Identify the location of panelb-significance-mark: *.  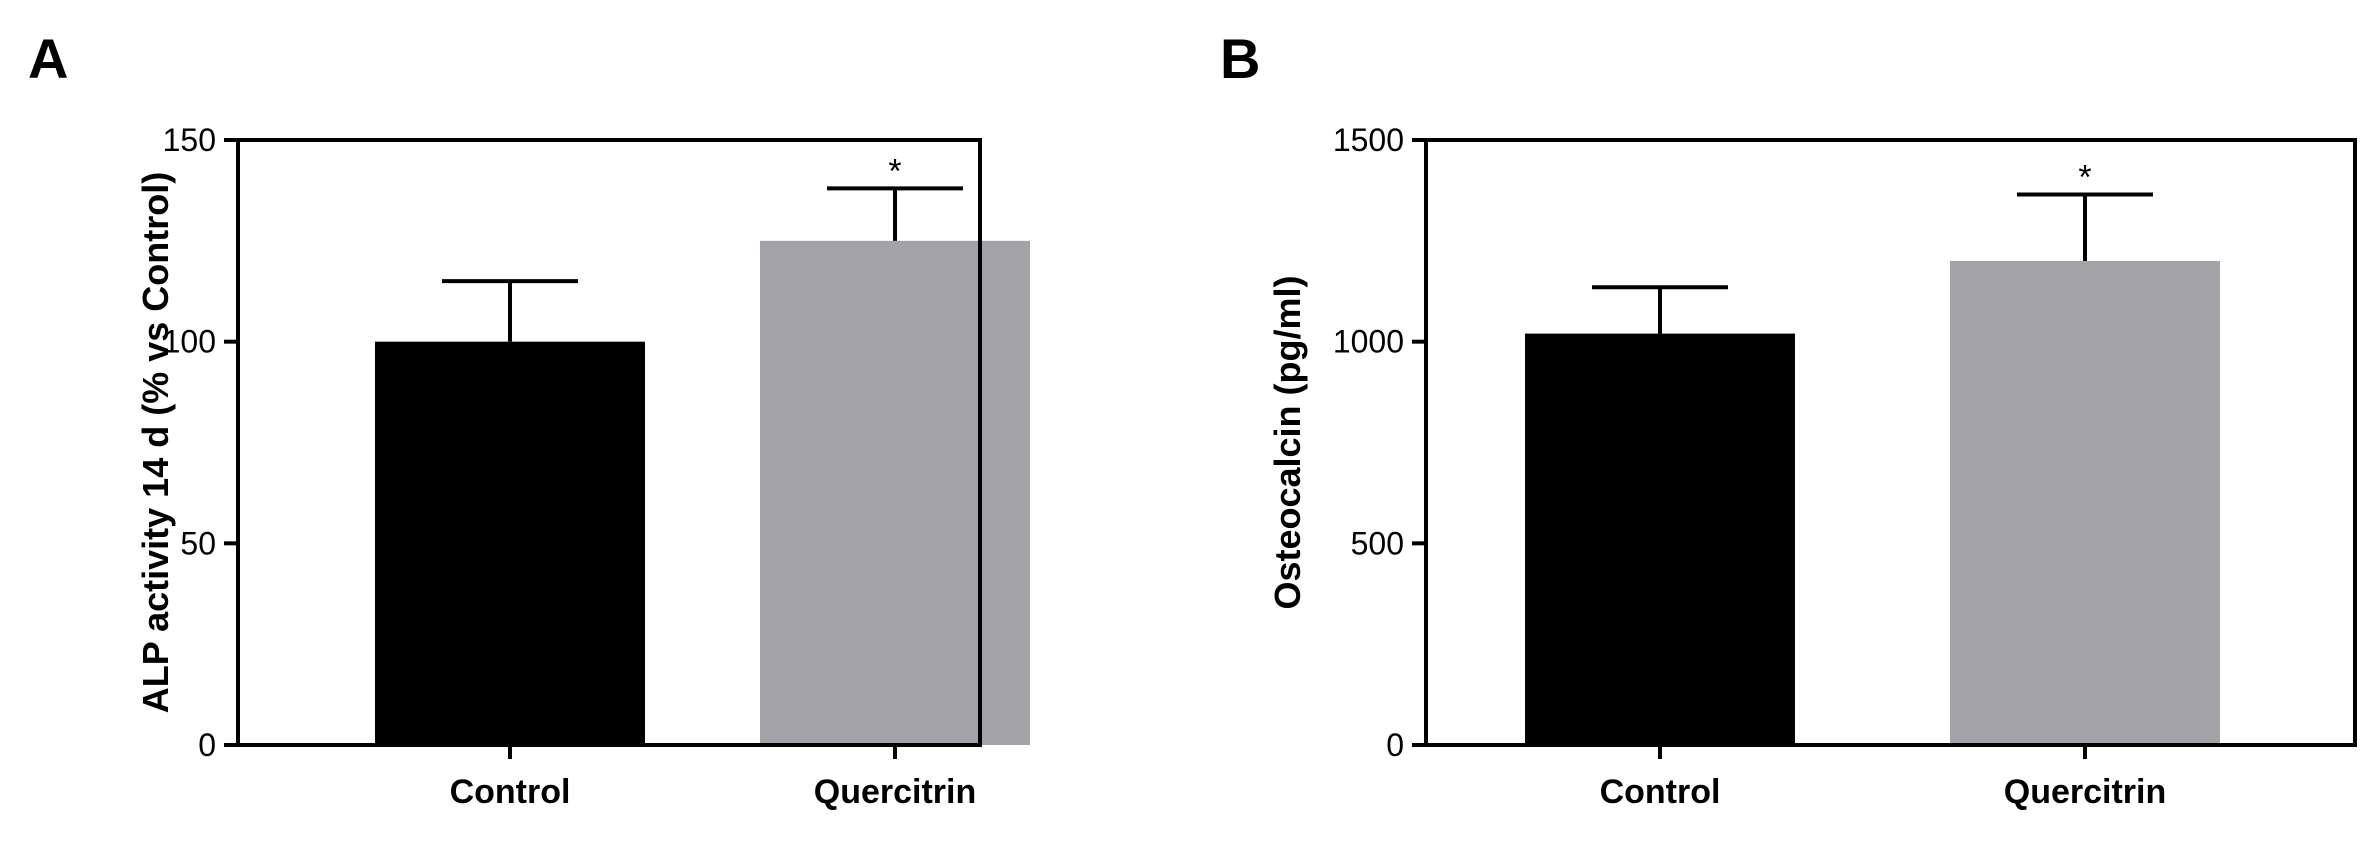
(2084, 177).